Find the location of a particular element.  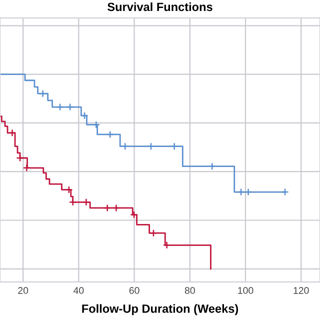

x-tick-label: 100 is located at coordinates (246, 290).